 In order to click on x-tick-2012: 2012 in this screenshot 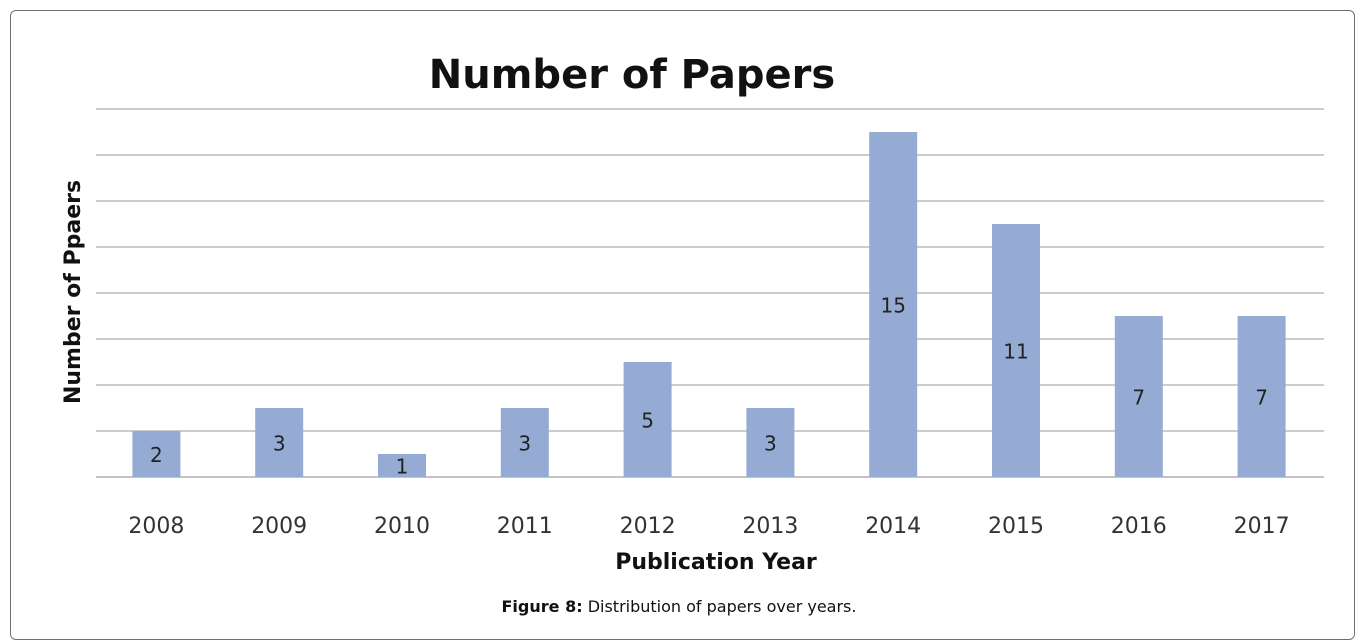, I will do `click(648, 526)`.